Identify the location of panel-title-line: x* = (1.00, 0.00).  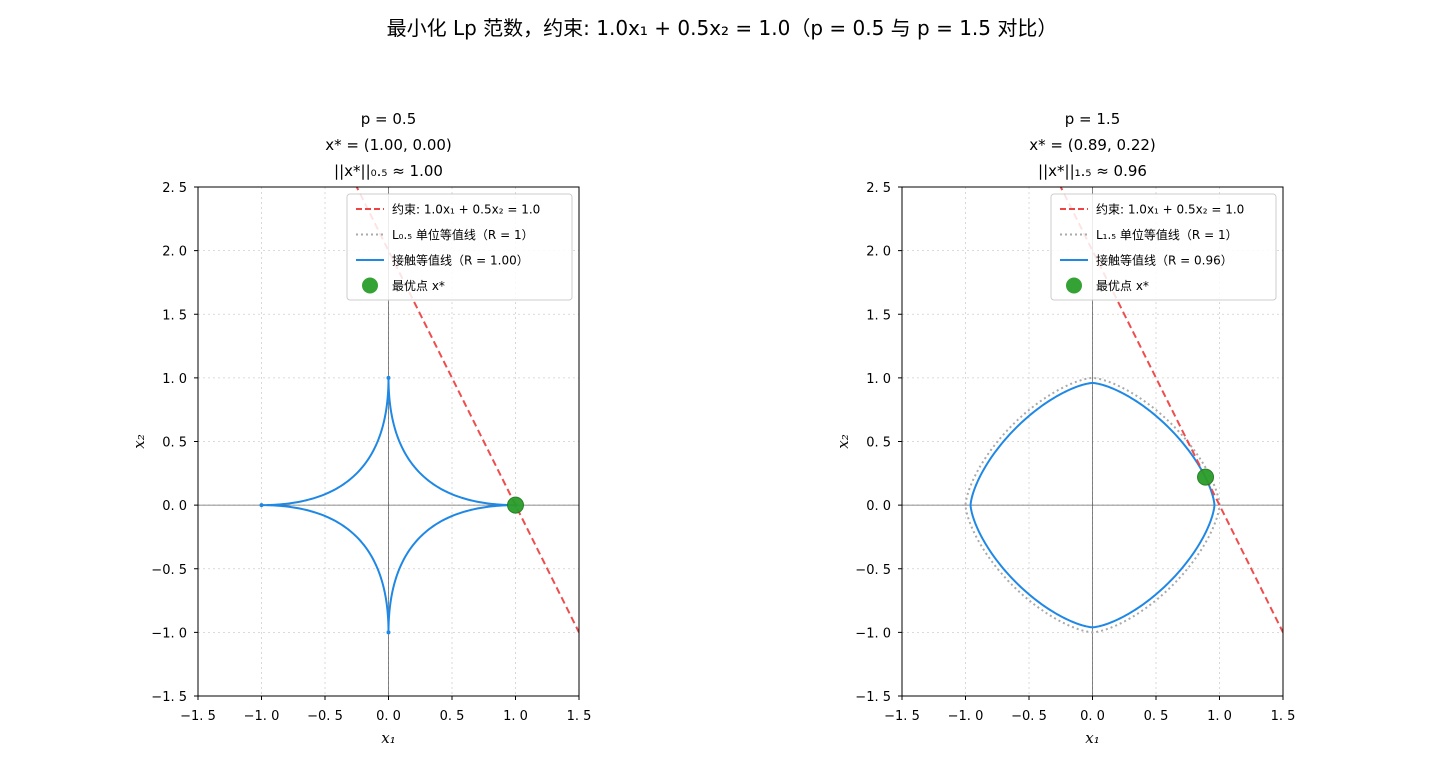
(388, 145).